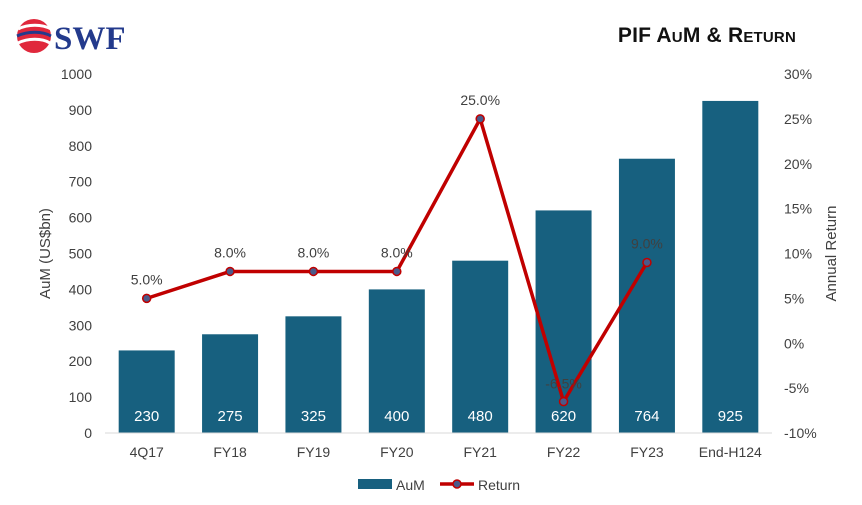 This screenshot has height=505, width=862. What do you see at coordinates (798, 164) in the screenshot?
I see `right-tick-label: 20%` at bounding box center [798, 164].